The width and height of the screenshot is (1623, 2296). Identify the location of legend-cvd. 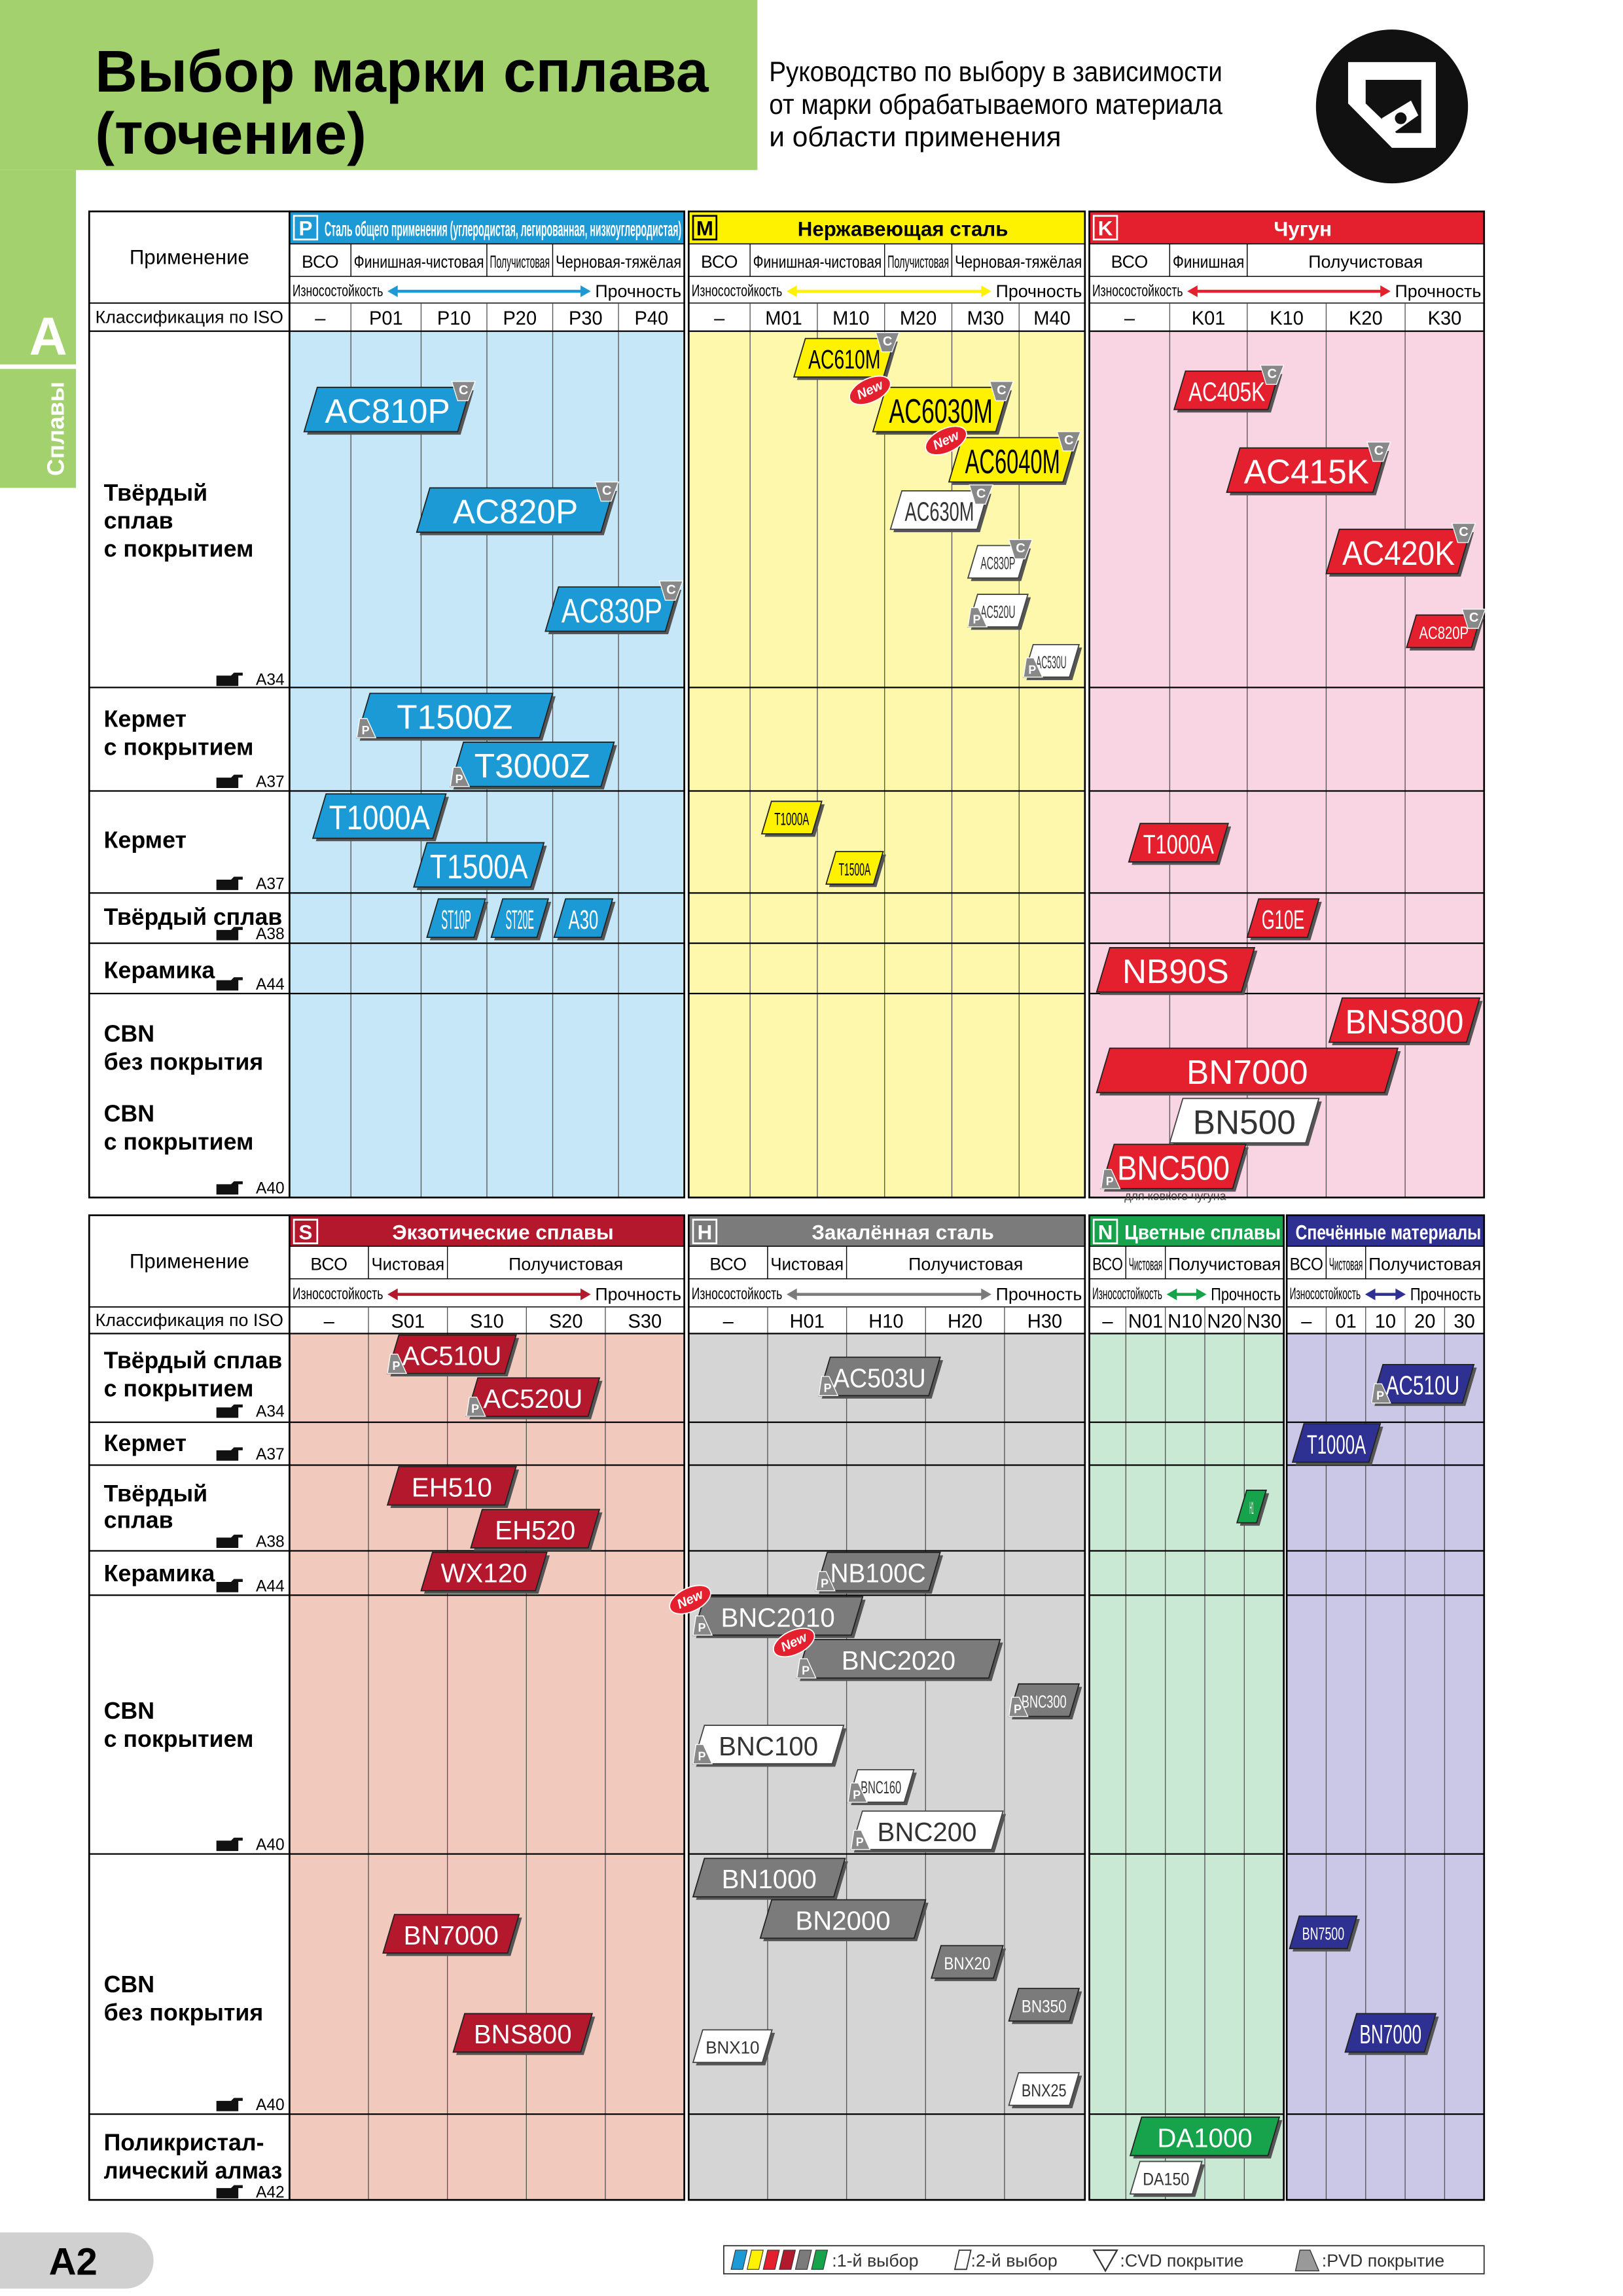
(1105, 2260).